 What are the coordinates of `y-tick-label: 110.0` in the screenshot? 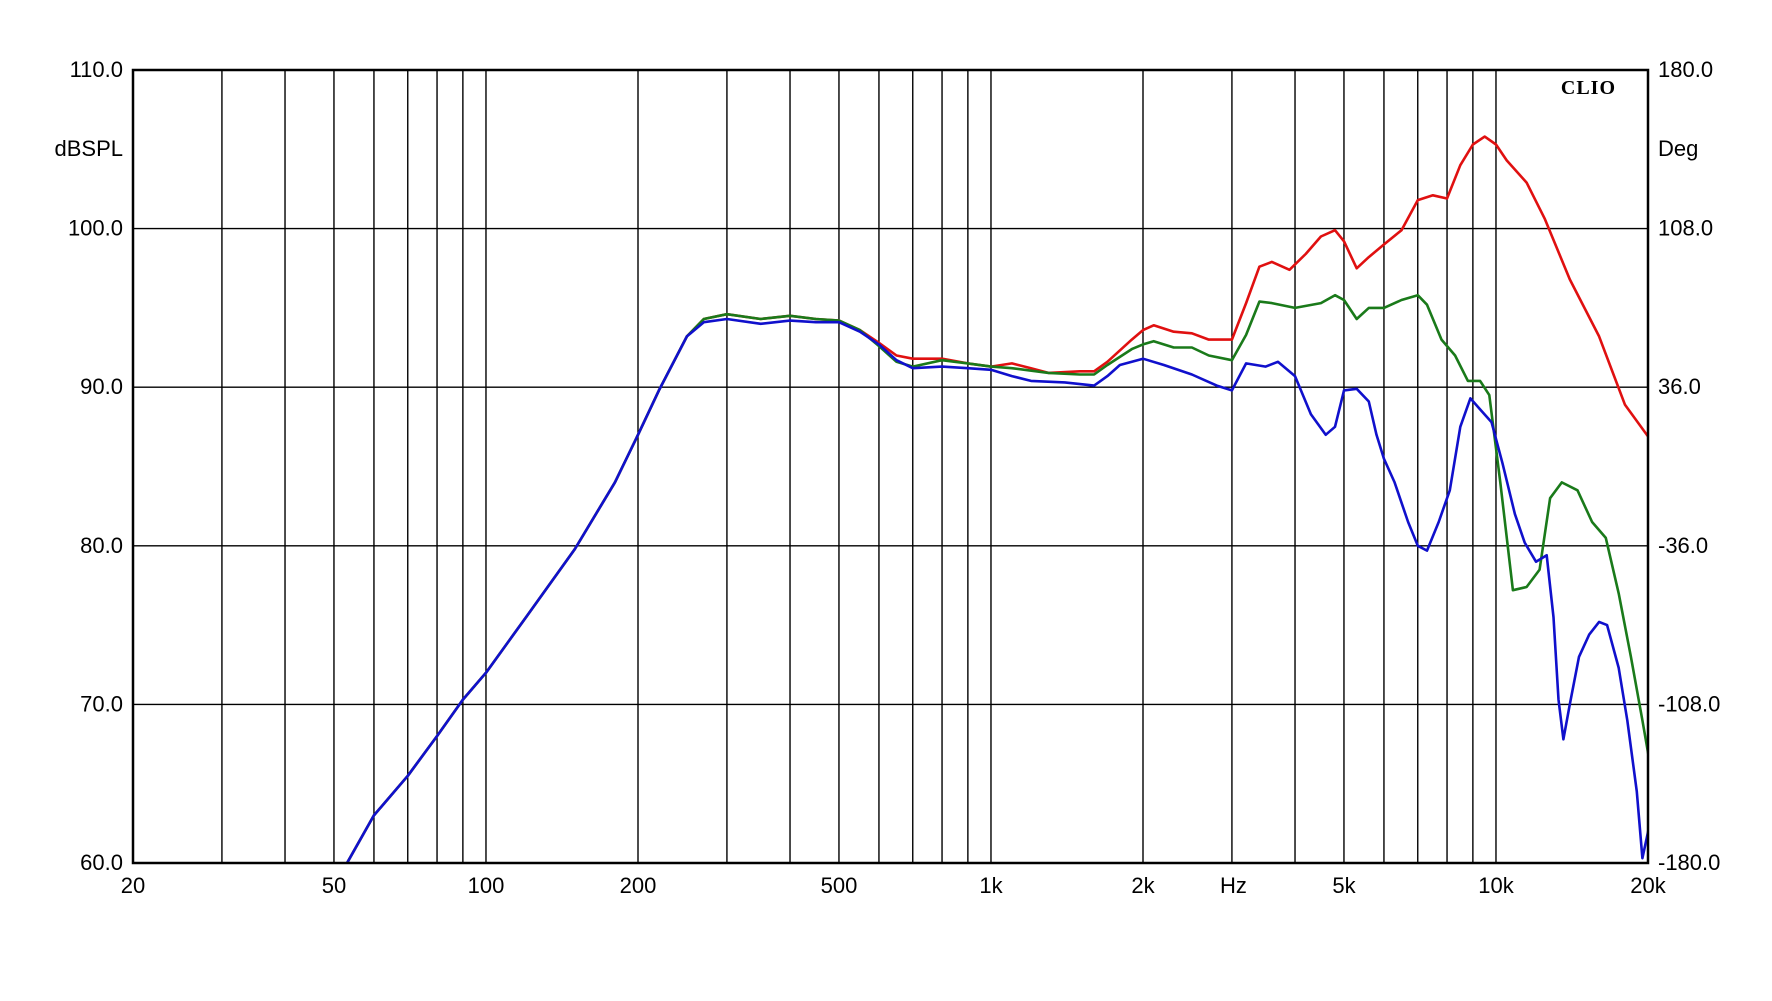 It's located at (96, 69).